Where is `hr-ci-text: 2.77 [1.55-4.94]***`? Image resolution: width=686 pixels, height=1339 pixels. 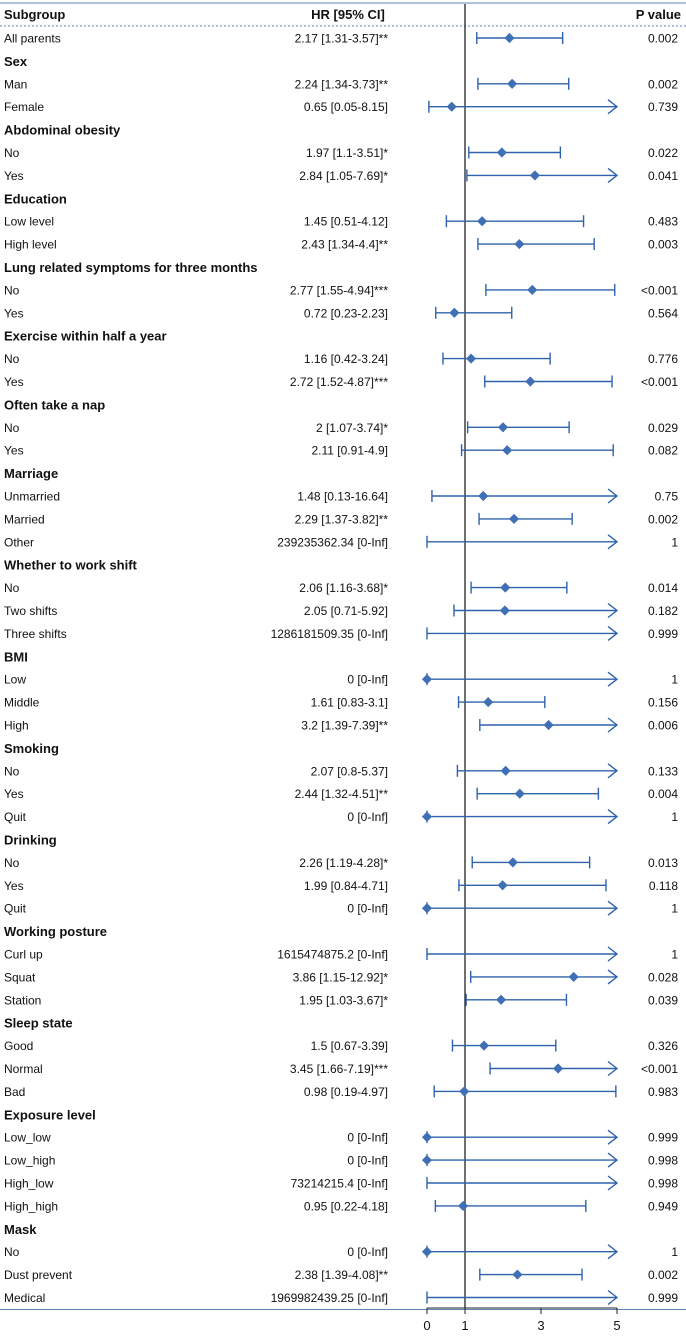 hr-ci-text: 2.77 [1.55-4.94]*** is located at coordinates (339, 290).